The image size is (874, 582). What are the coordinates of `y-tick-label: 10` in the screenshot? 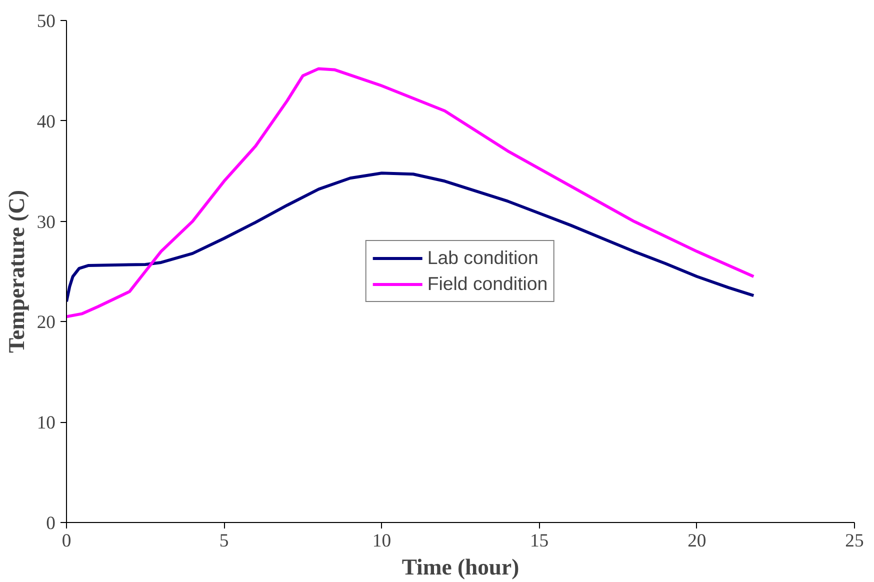 It's located at (46, 423).